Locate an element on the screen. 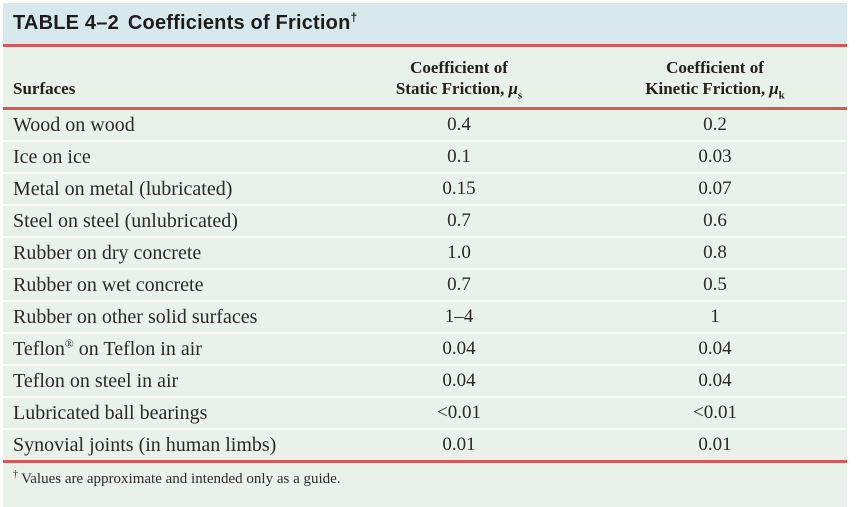 This screenshot has width=860, height=507. surface-cell: Rubber on wet concrete is located at coordinates (169, 286).